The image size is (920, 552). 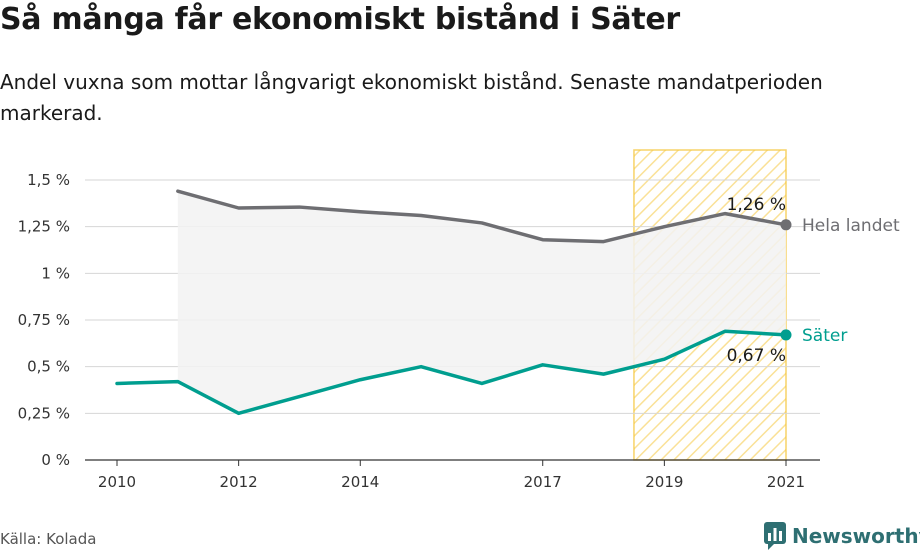 What do you see at coordinates (55, 460) in the screenshot?
I see `y-tick-label: 0 %` at bounding box center [55, 460].